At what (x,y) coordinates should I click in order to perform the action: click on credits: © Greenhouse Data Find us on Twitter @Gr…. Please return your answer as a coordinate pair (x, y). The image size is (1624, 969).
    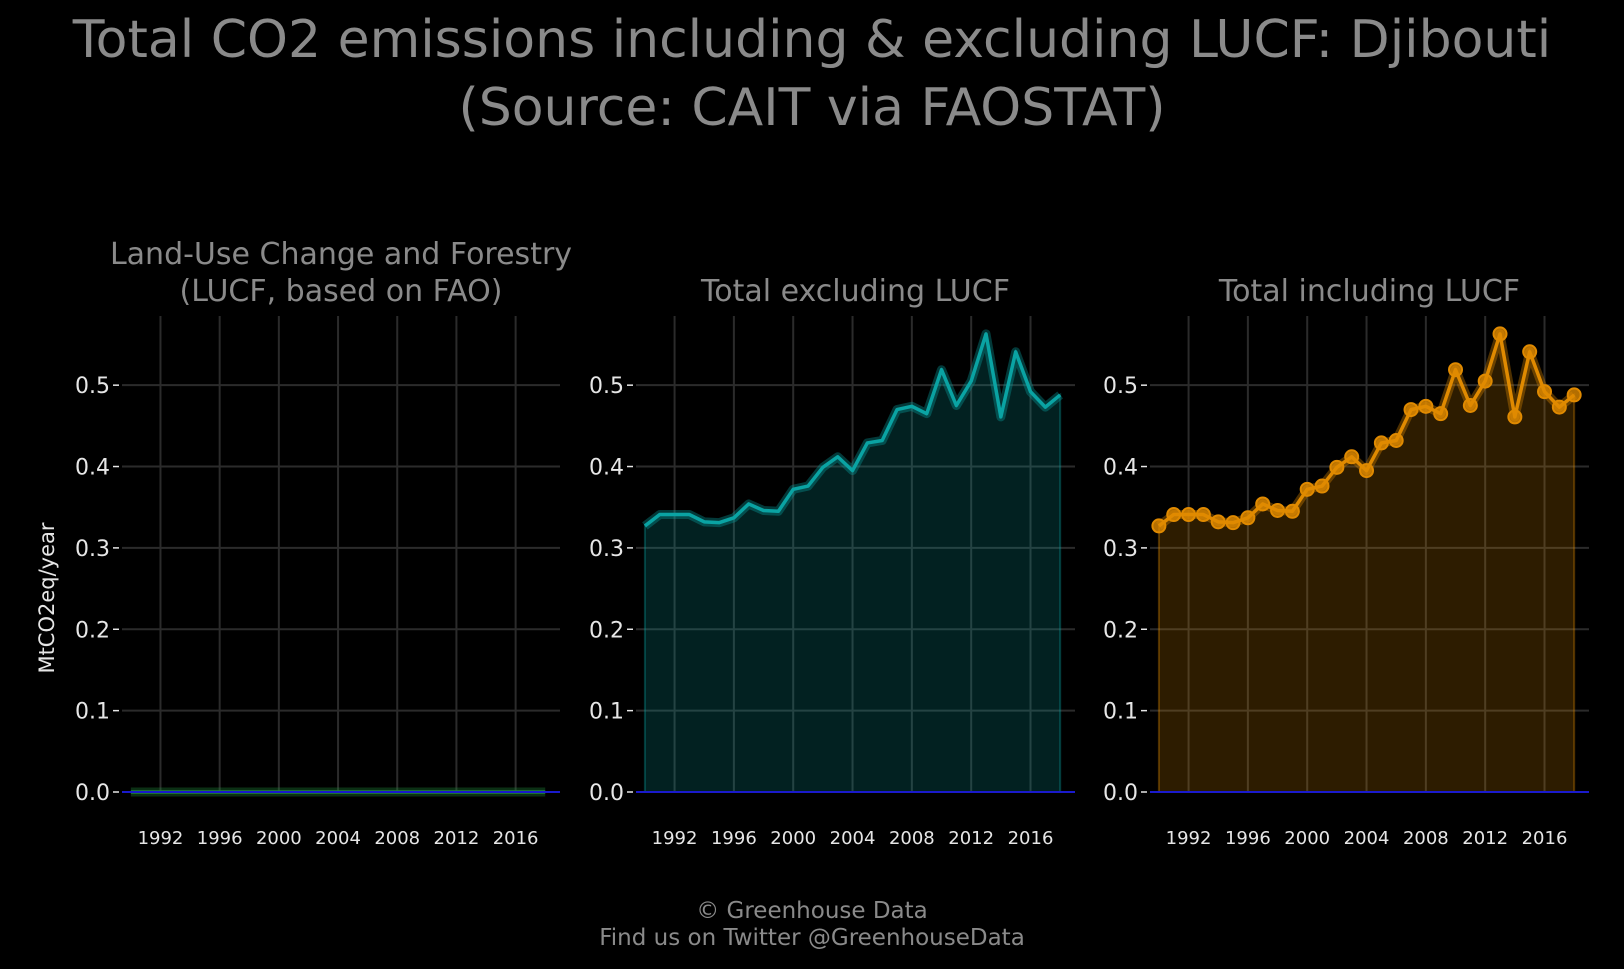
    Looking at the image, I should click on (812, 925).